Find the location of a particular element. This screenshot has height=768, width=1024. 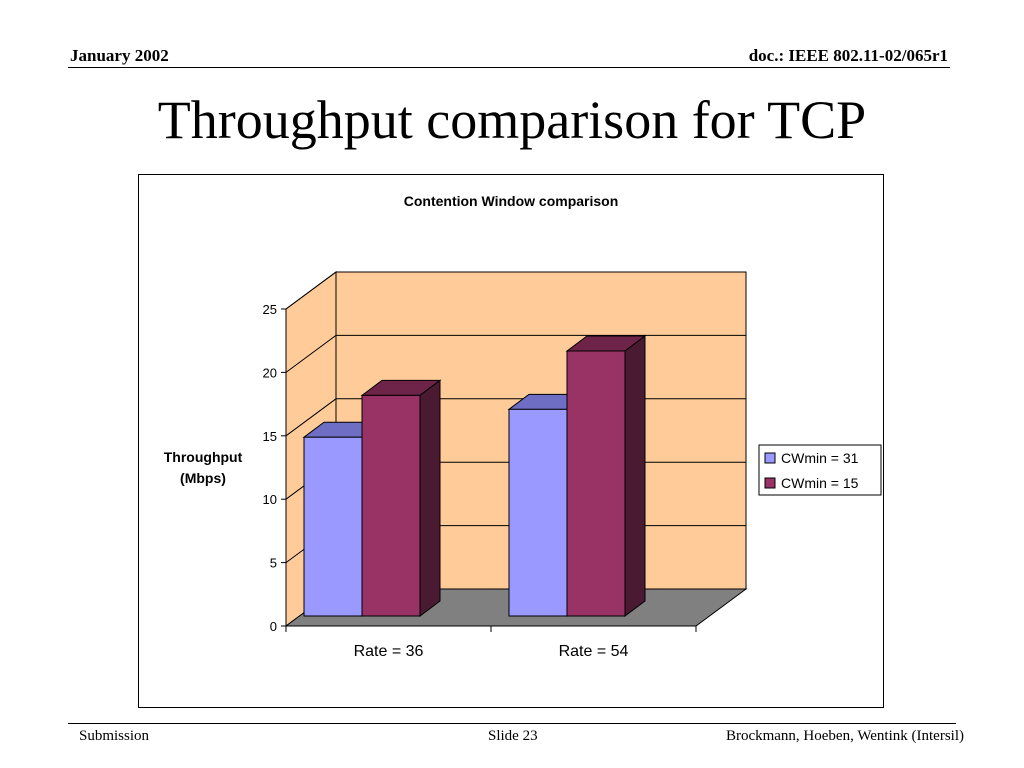

y-tick-label: 0 is located at coordinates (273, 626).